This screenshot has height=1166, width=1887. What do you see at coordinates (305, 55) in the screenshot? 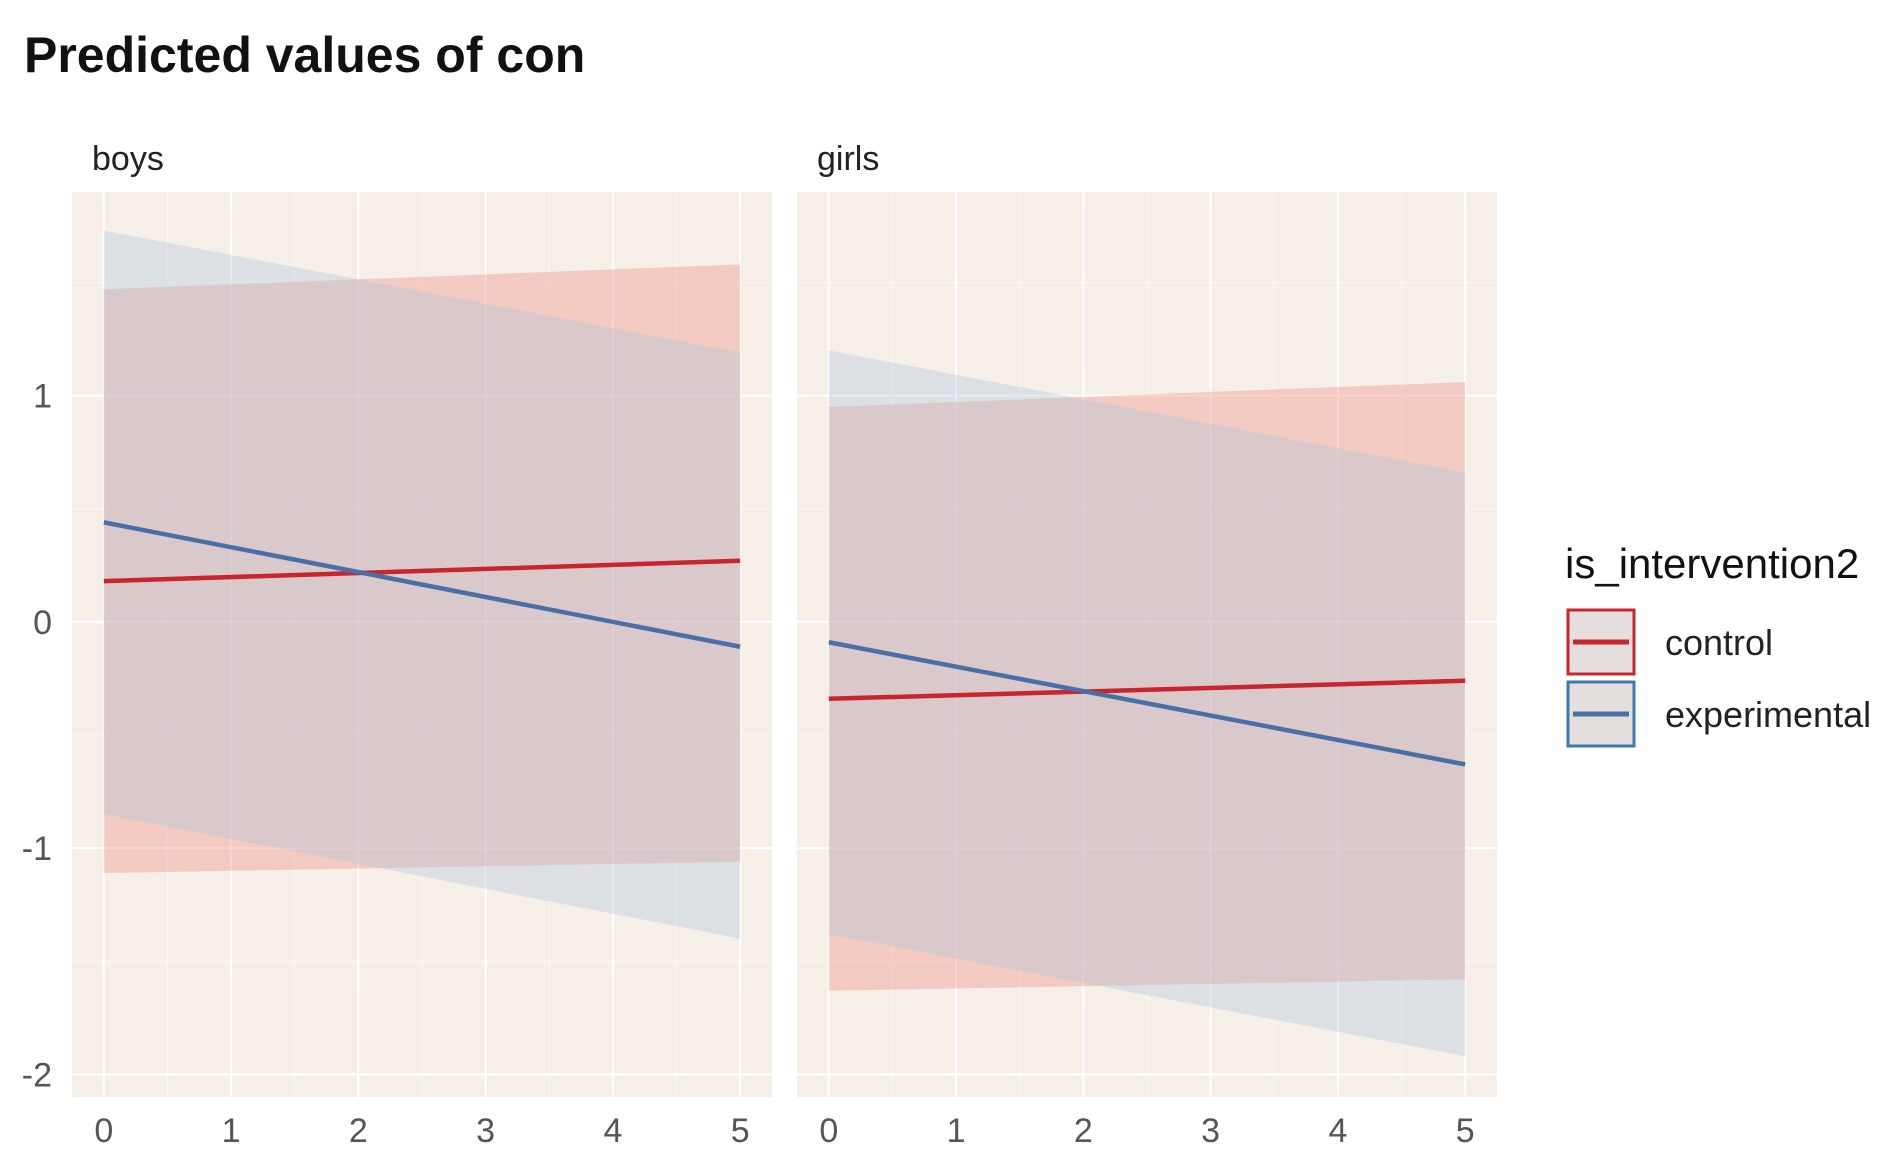
I see `chart-title: Predicted values of con` at bounding box center [305, 55].